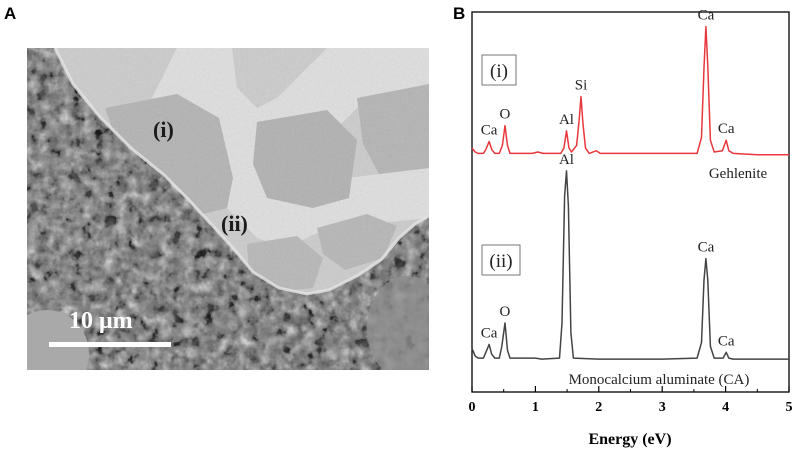 The width and height of the screenshot is (796, 455). I want to click on panel-b-letter: B, so click(459, 13).